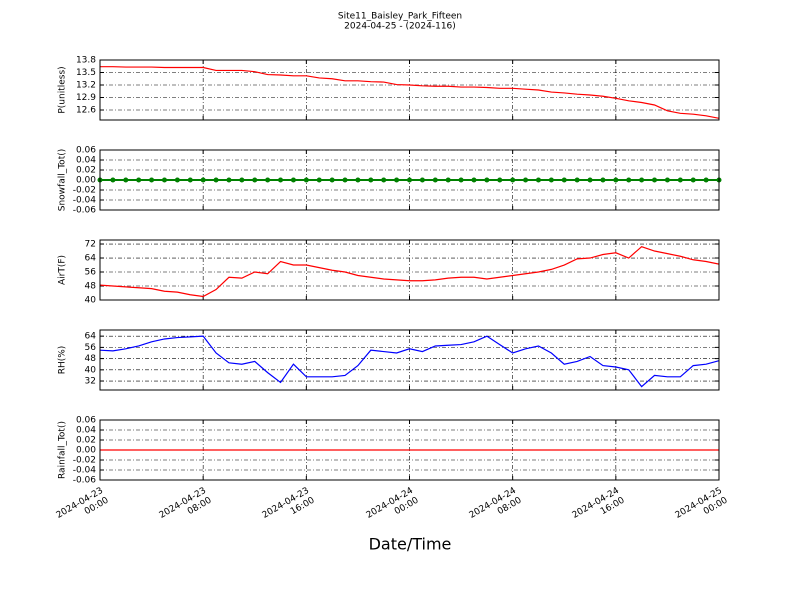  I want to click on chart-title: Site11_Baisley_Park_Fifteen, so click(400, 17).